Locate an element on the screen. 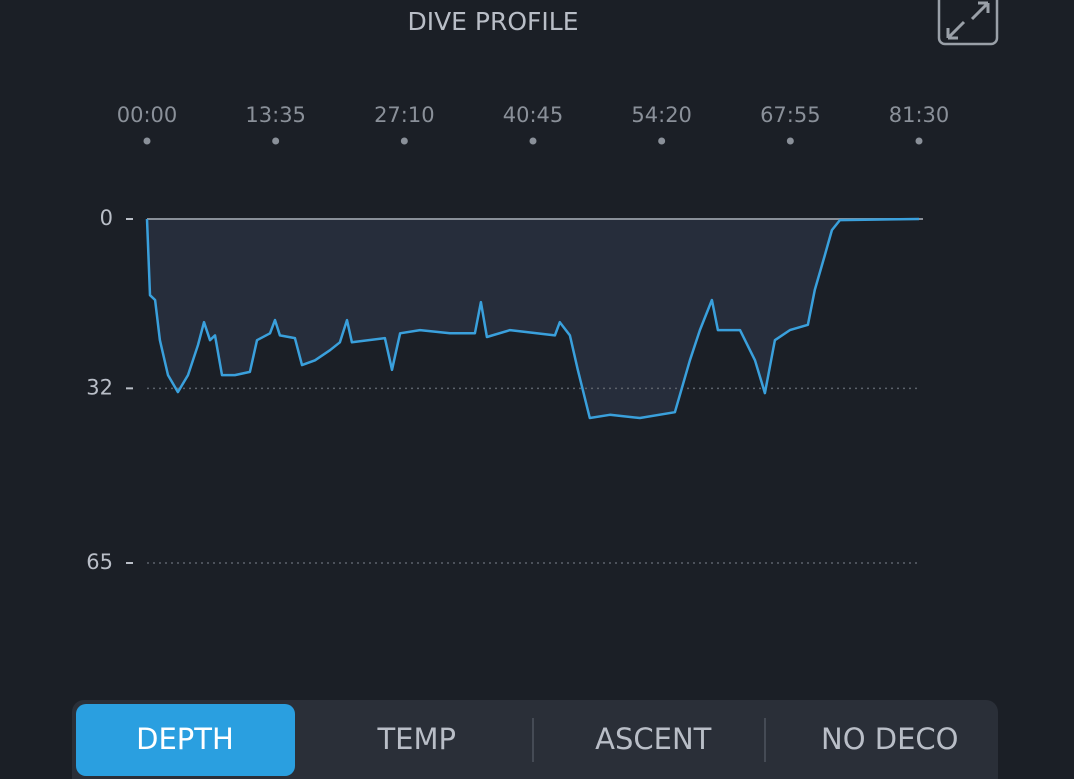 The image size is (1074, 779). expand-frame is located at coordinates (968, 23).